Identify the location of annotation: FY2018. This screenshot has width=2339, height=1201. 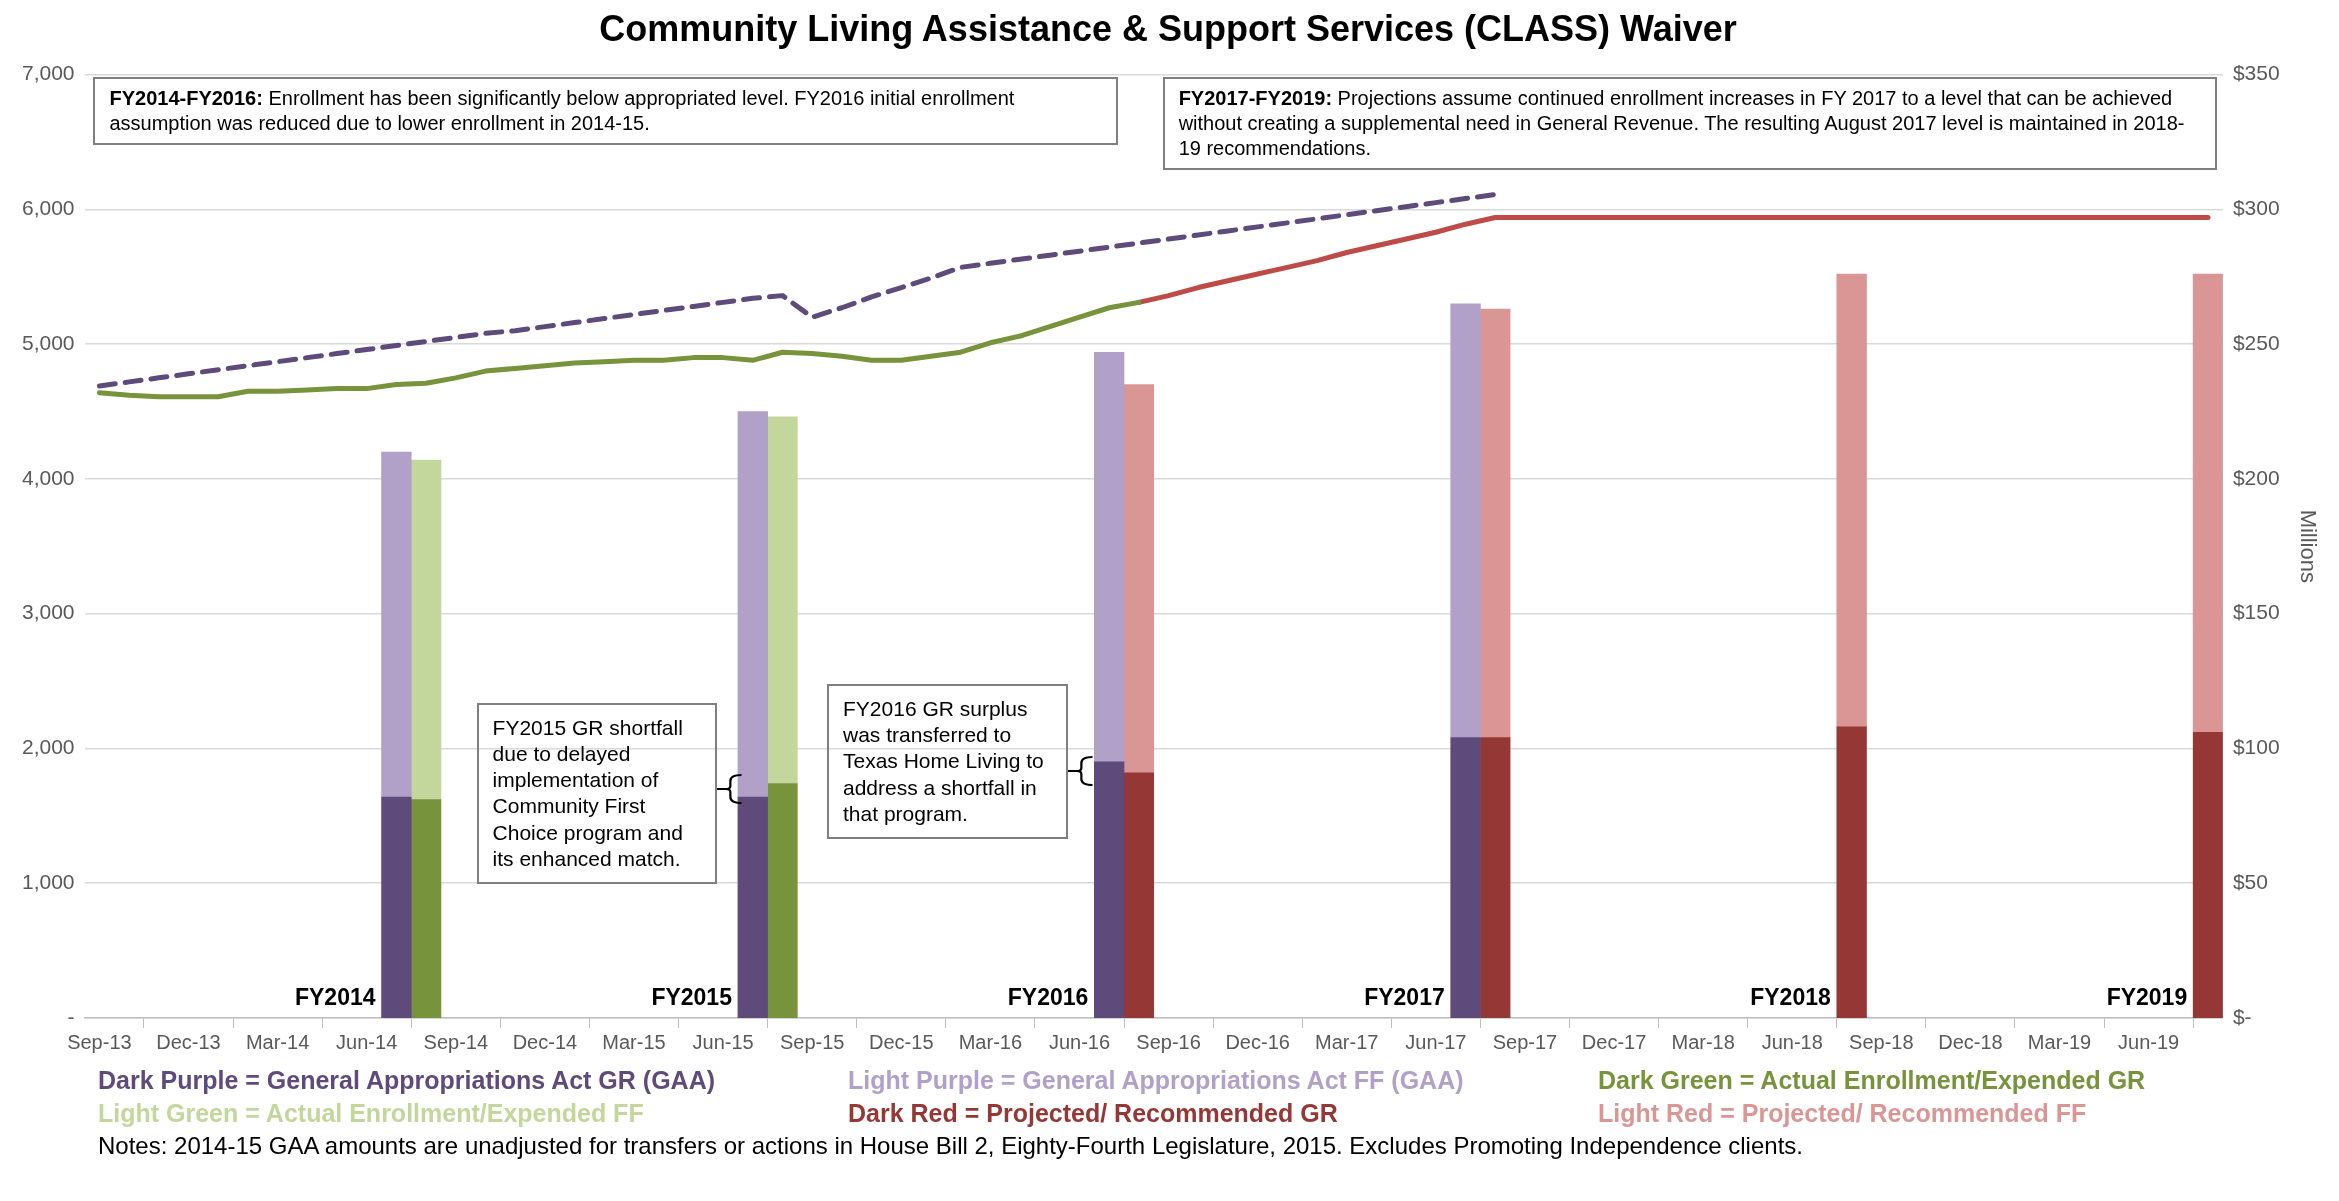
(1790, 997).